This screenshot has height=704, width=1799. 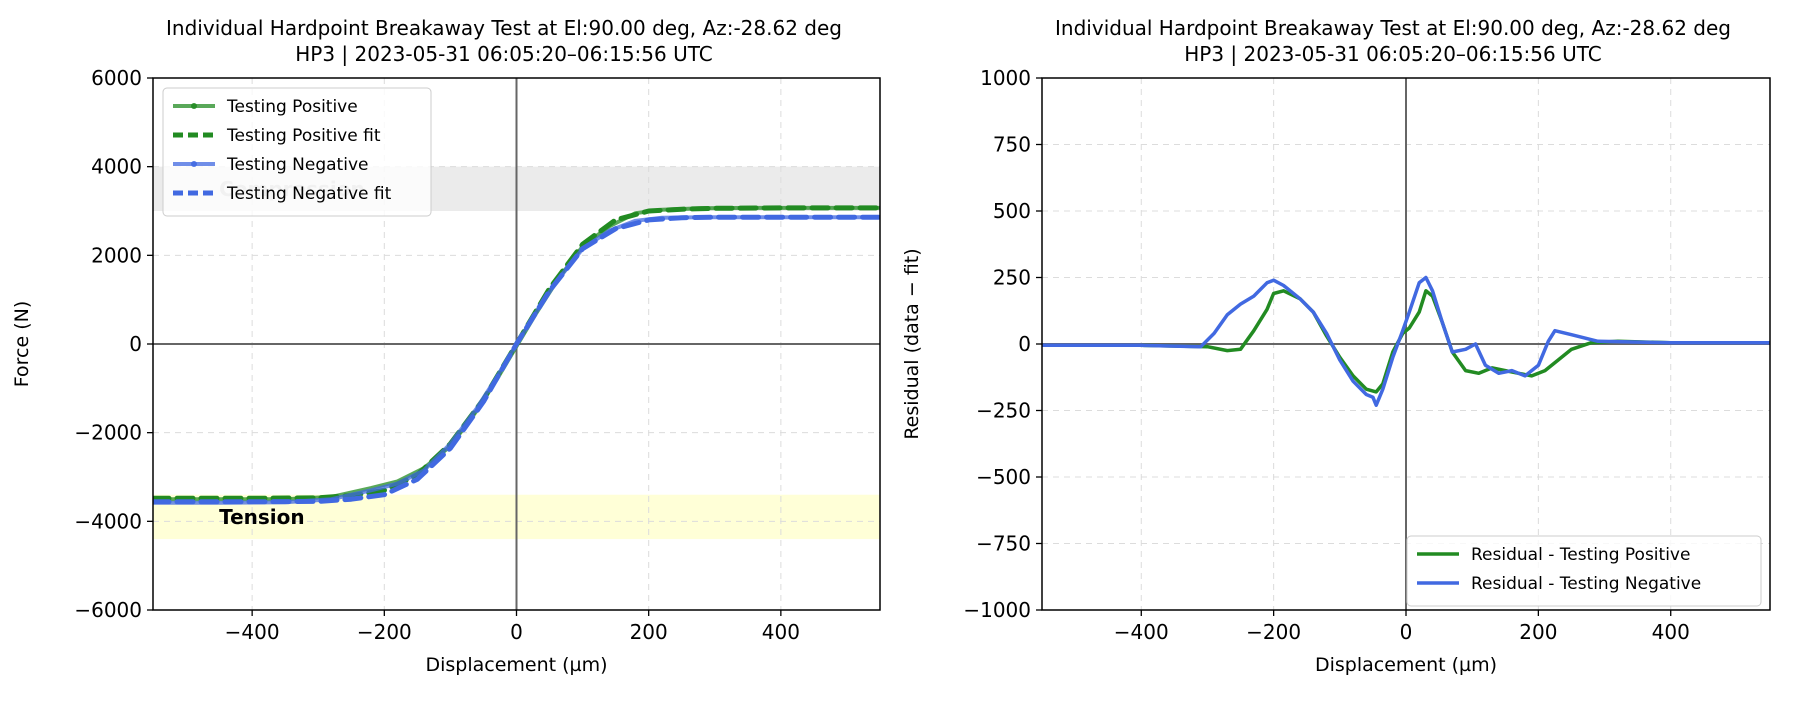 I want to click on y-axis-label: Force (N), so click(x=22, y=344).